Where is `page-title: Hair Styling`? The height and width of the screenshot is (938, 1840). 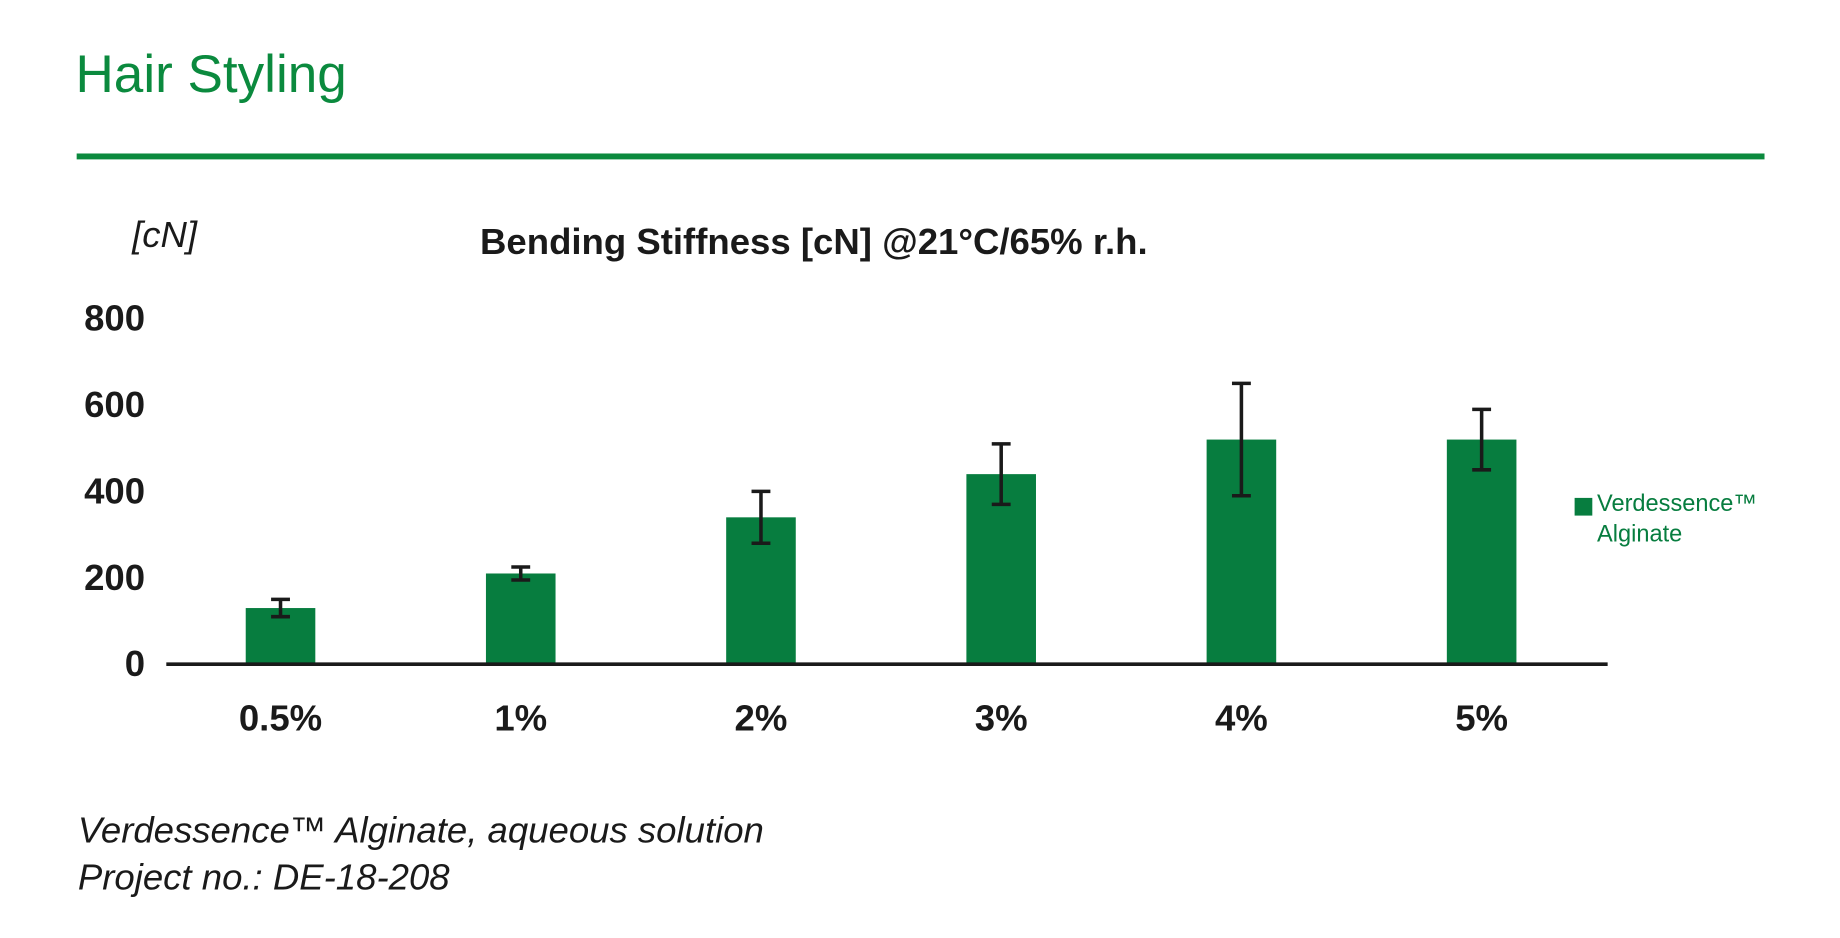
page-title: Hair Styling is located at coordinates (210, 74).